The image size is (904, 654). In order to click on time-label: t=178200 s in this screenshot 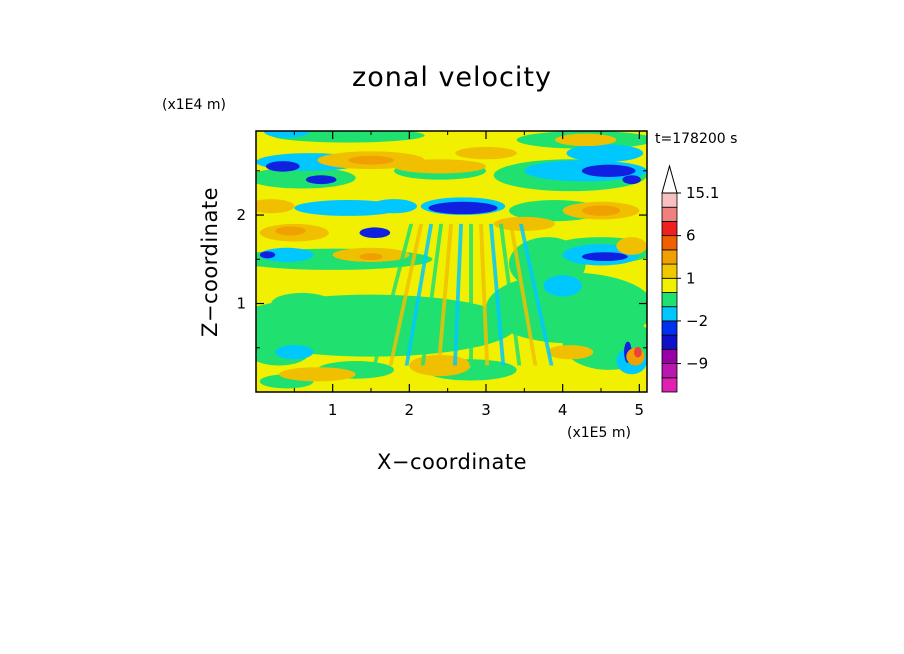, I will do `click(696, 139)`.